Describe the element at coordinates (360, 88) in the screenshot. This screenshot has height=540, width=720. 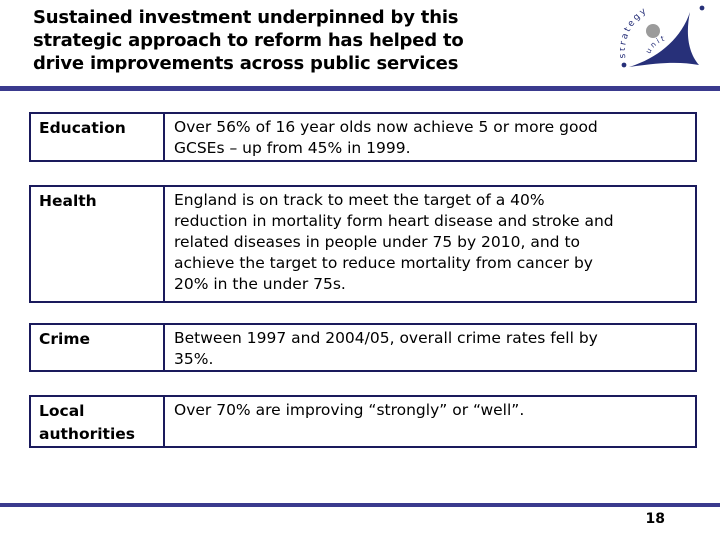
I see `header-rule` at that location.